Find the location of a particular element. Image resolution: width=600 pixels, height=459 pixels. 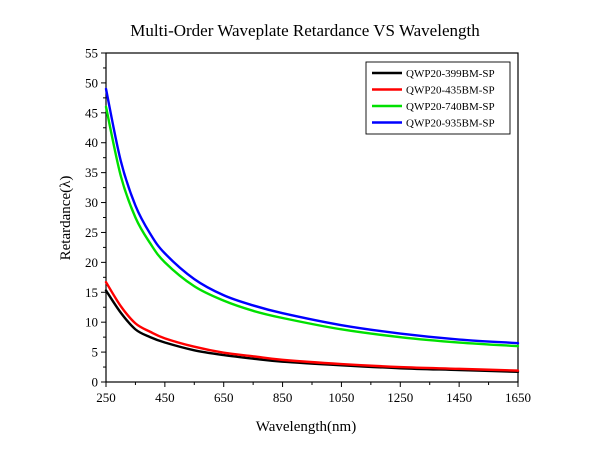

x-tick-label: 850 is located at coordinates (283, 397).